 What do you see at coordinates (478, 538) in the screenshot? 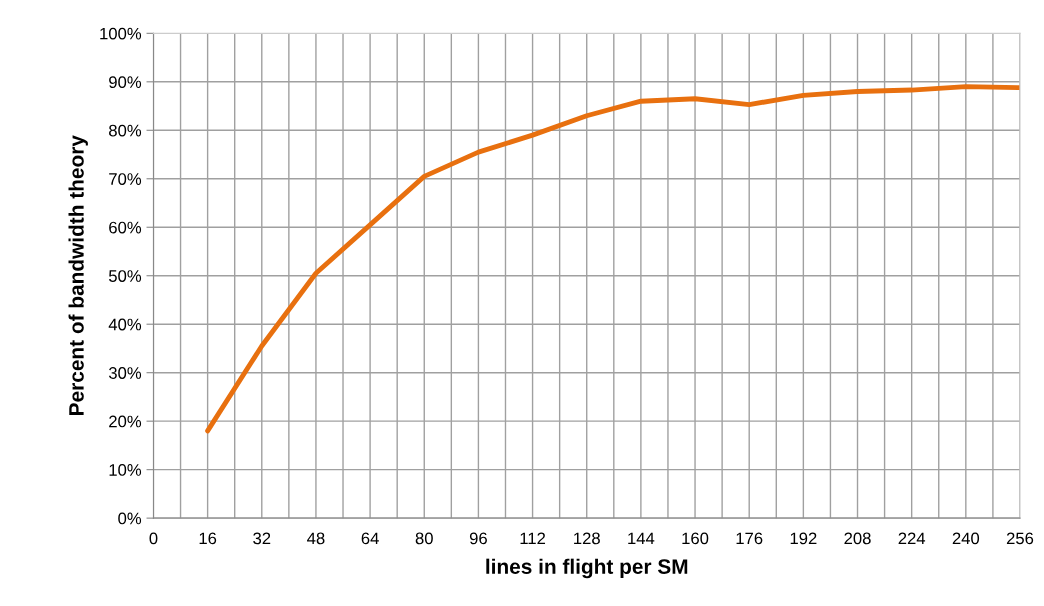
I see `x-tick-label: 96` at bounding box center [478, 538].